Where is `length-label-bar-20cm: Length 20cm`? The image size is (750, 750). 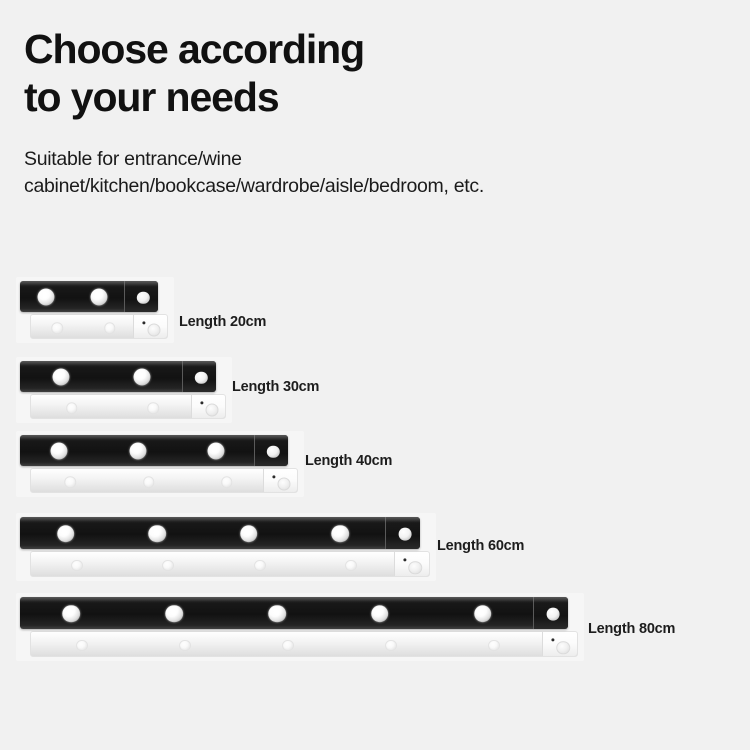
length-label-bar-20cm: Length 20cm is located at coordinates (223, 322).